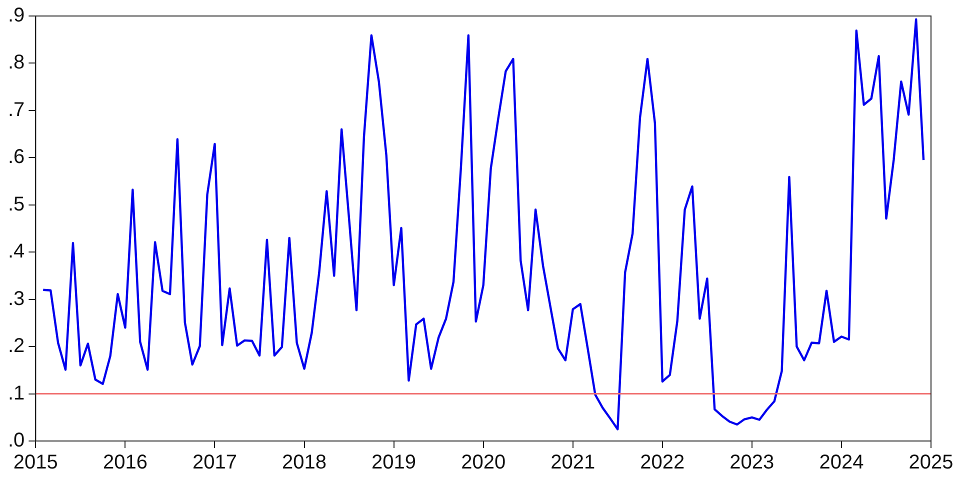 This screenshot has width=959, height=478. I want to click on y-tick-label: .7, so click(16, 109).